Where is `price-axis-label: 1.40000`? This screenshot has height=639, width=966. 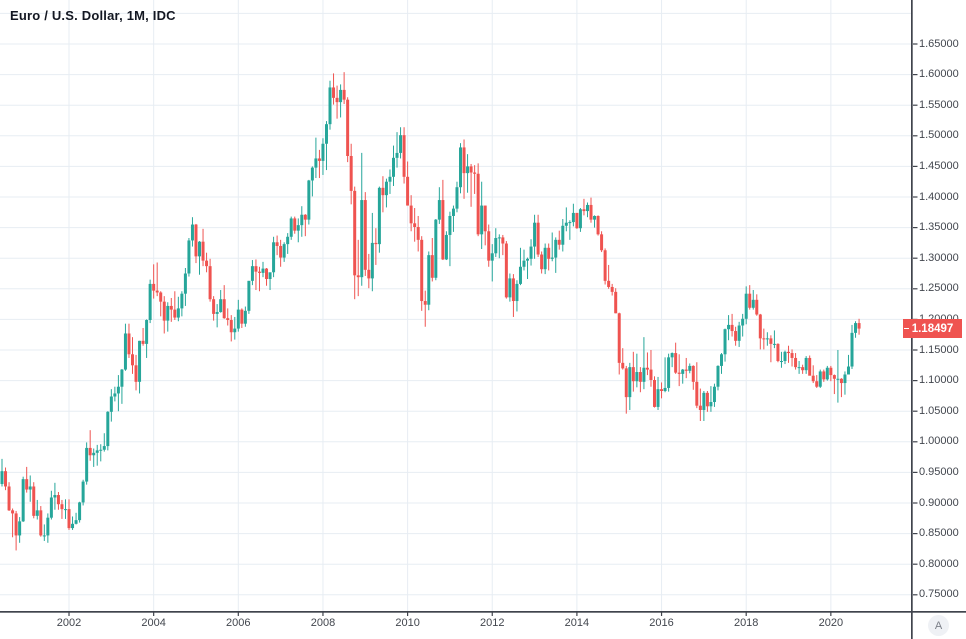
price-axis-label: 1.40000 is located at coordinates (939, 196).